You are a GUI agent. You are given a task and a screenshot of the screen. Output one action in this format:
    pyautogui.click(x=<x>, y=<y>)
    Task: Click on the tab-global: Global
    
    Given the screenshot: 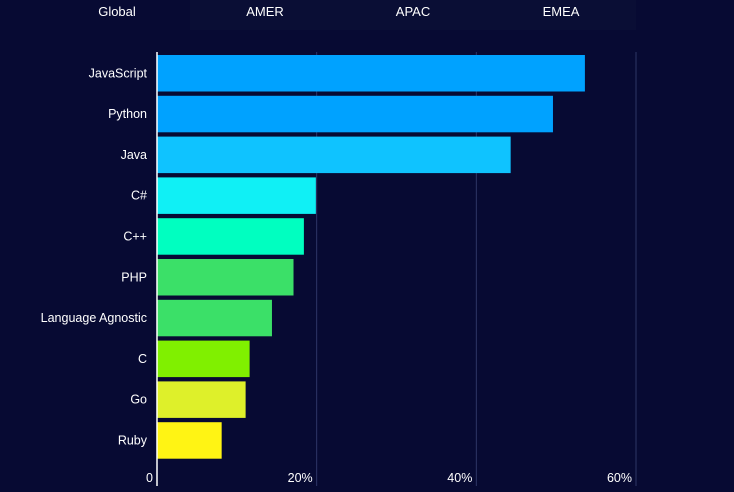 What is the action you would take?
    pyautogui.click(x=117, y=15)
    